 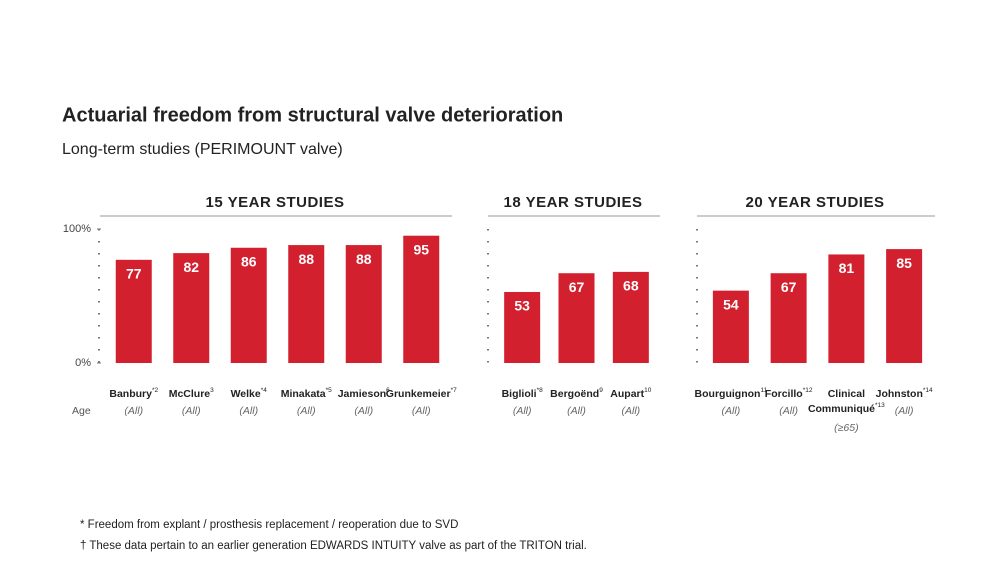 I want to click on category-name: Forcillo, so click(x=784, y=394).